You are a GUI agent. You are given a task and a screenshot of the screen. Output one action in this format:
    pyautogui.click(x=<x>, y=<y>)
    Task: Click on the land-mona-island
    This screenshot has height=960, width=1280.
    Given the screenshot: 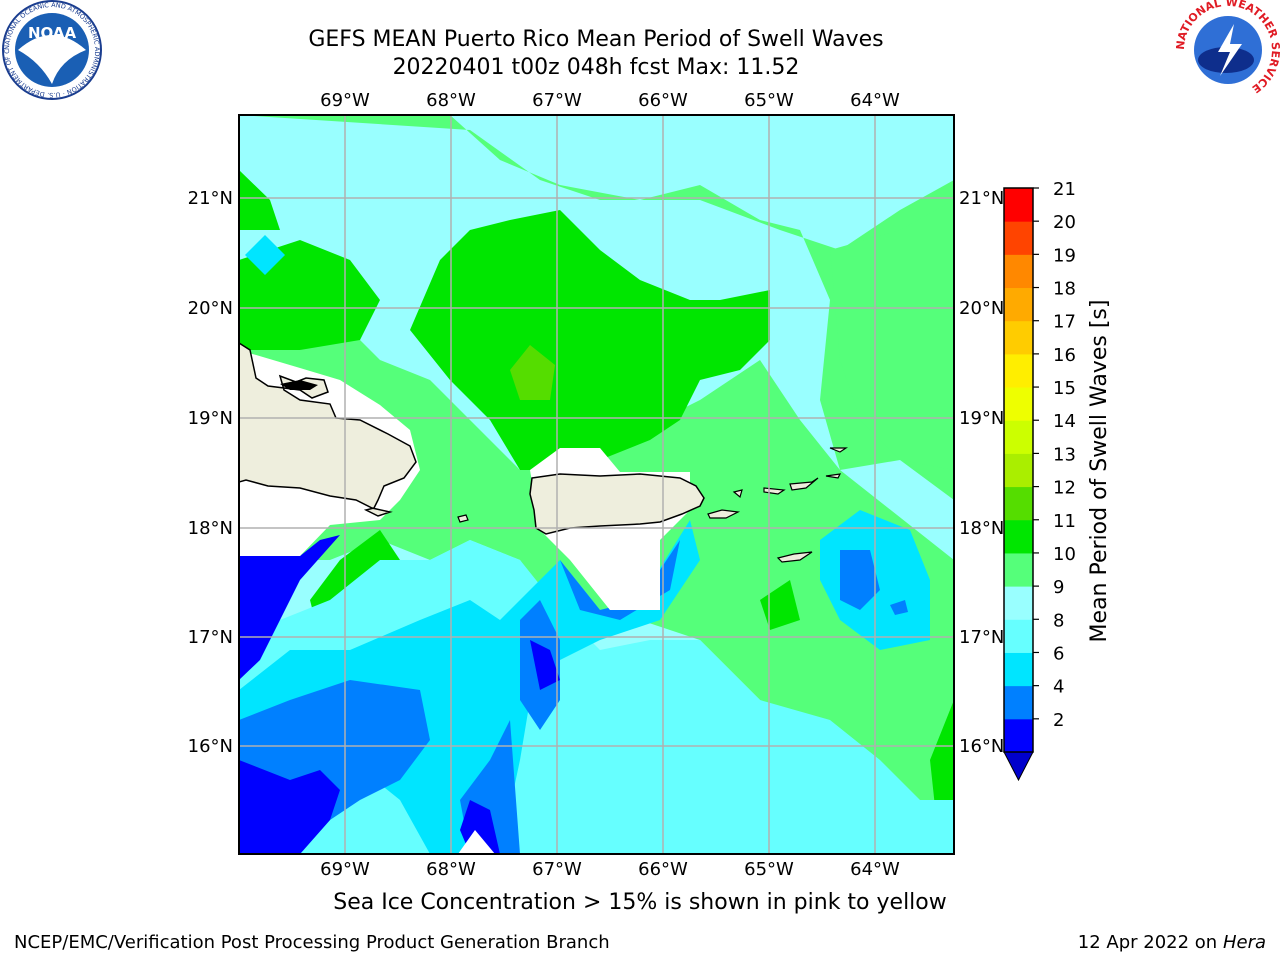 What is the action you would take?
    pyautogui.click(x=463, y=518)
    